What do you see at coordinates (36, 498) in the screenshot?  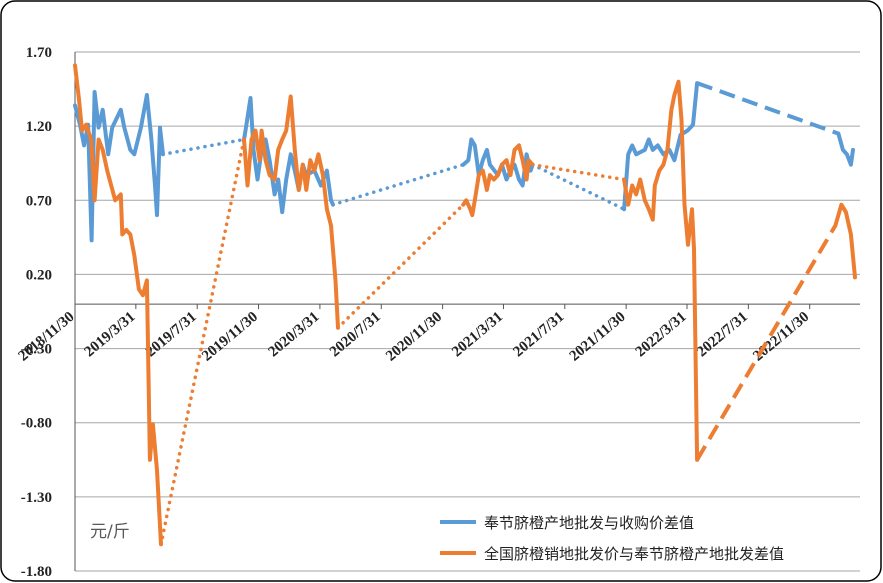 I see `y-tick-label: -1.30` at bounding box center [36, 498].